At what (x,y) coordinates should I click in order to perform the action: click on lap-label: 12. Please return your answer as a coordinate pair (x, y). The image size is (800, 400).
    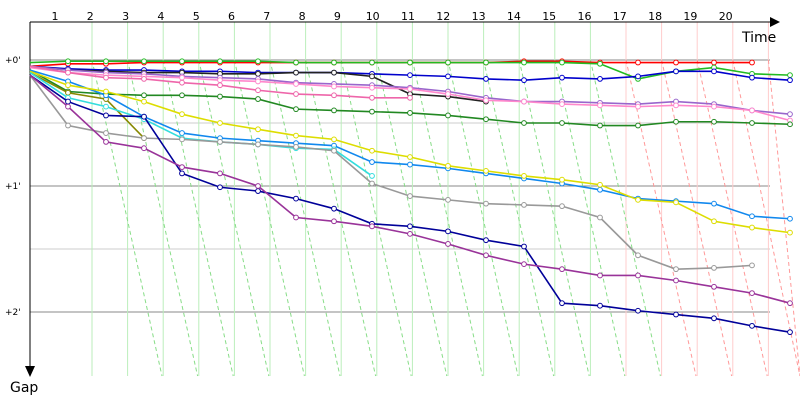
    Looking at the image, I should click on (443, 16).